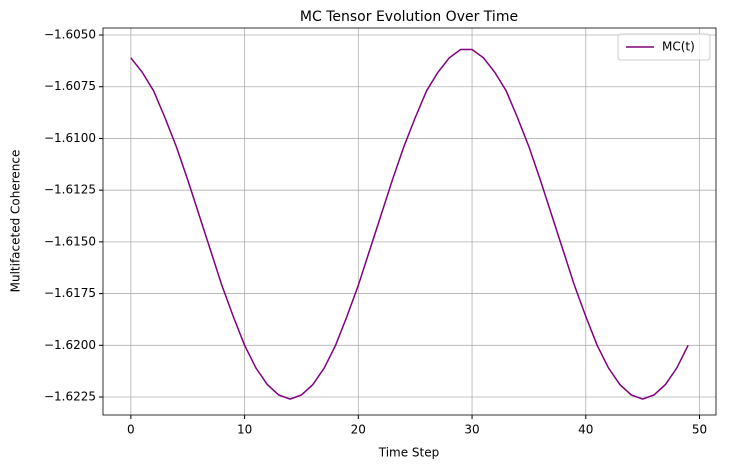  What do you see at coordinates (70, 345) in the screenshot?
I see `y-tick-label: −1.6200` at bounding box center [70, 345].